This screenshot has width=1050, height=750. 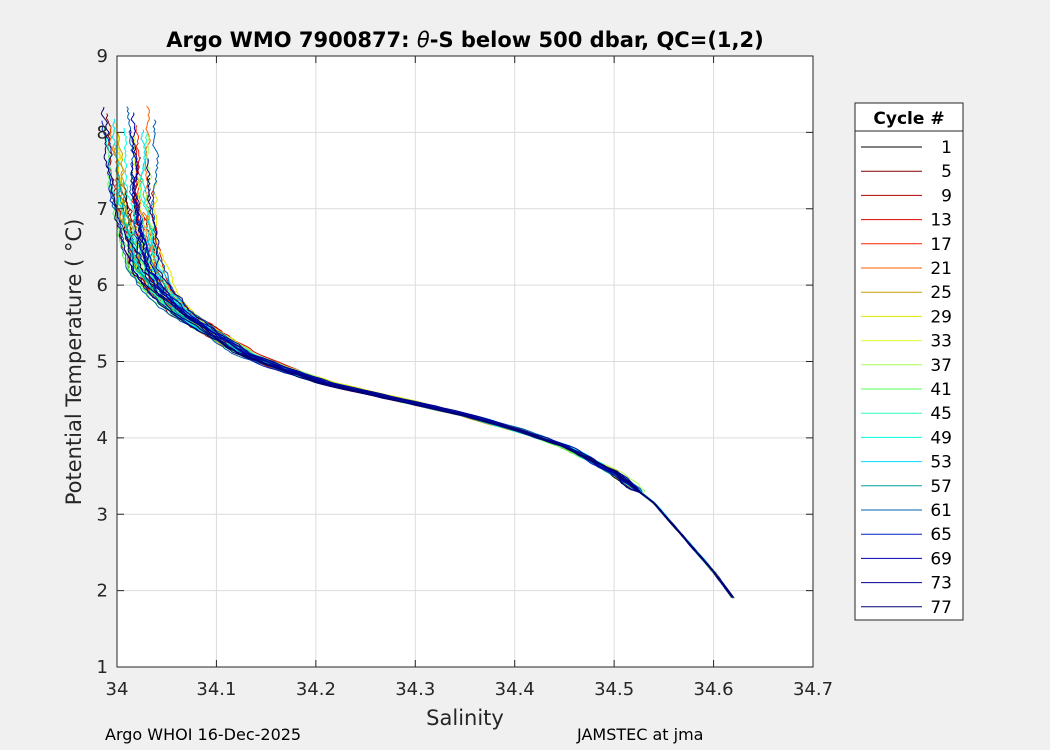 What do you see at coordinates (102, 667) in the screenshot?
I see `y-tick-label: 1` at bounding box center [102, 667].